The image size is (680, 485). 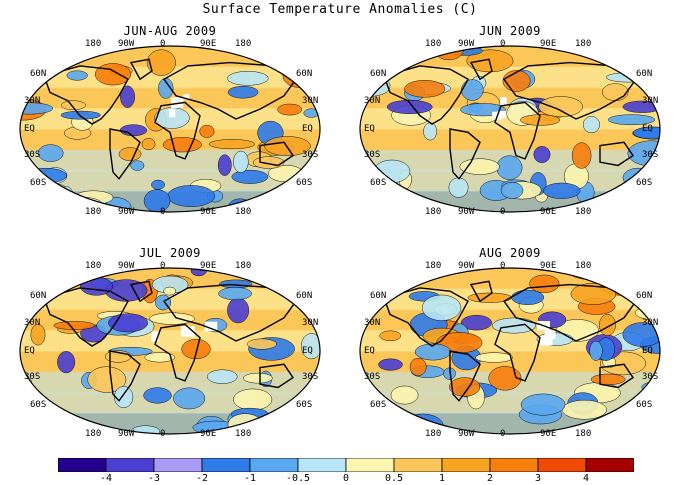 I want to click on panel-title: AUG 2009, so click(x=510, y=253).